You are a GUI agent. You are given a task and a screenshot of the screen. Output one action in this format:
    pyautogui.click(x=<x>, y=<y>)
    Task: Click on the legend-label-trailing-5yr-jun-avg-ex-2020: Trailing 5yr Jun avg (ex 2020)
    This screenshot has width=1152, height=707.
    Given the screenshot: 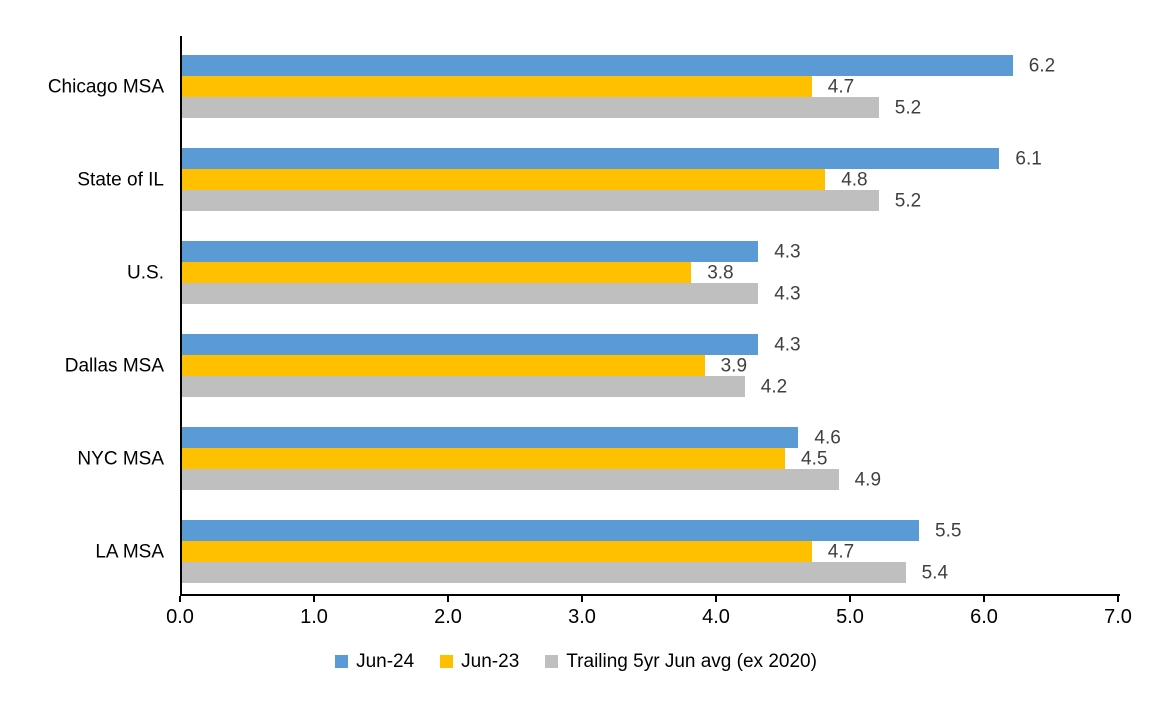 What is the action you would take?
    pyautogui.click(x=691, y=661)
    